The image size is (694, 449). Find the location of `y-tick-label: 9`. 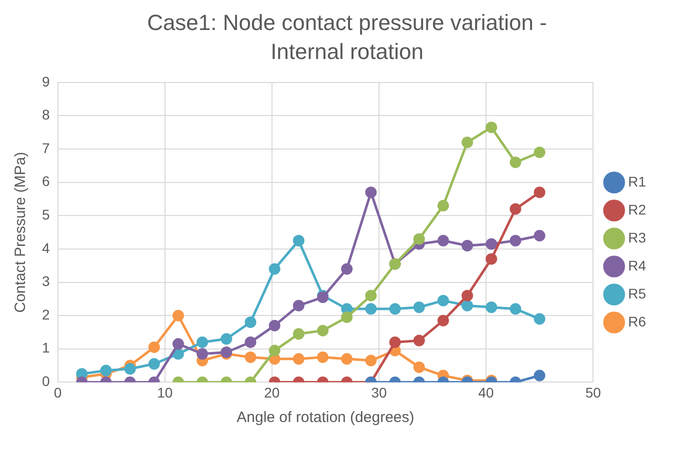

y-tick-label: 9 is located at coordinates (46, 81).